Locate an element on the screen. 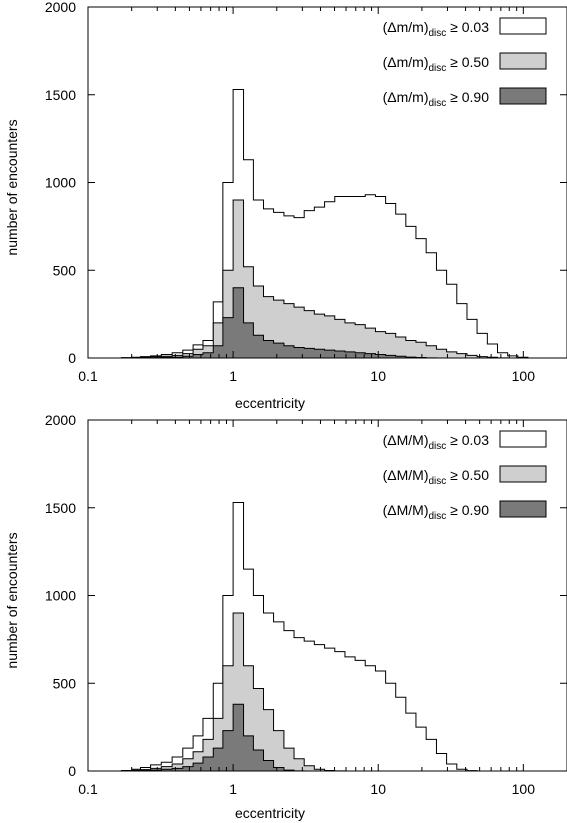  legend-label: (Δm/m)disc ≥ 0.90 is located at coordinates (436, 99).